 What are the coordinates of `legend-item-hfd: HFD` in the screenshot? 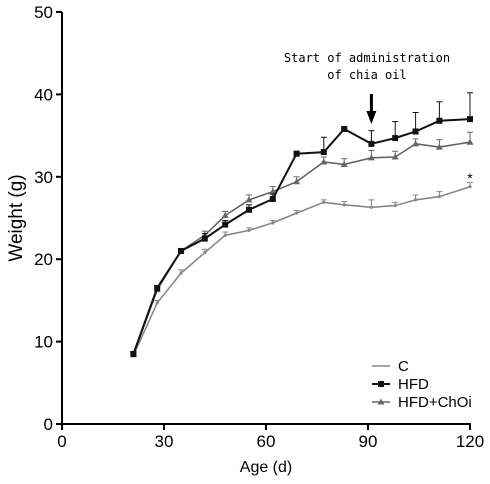 It's located at (400, 384).